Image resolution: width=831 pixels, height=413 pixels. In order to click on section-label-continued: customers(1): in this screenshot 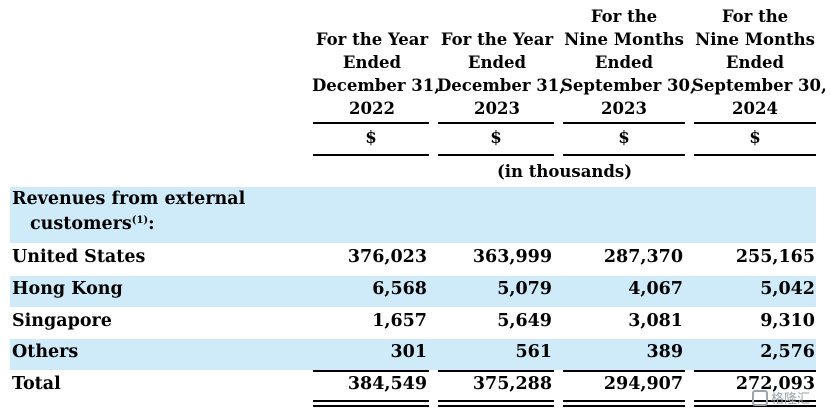, I will do `click(92, 224)`.